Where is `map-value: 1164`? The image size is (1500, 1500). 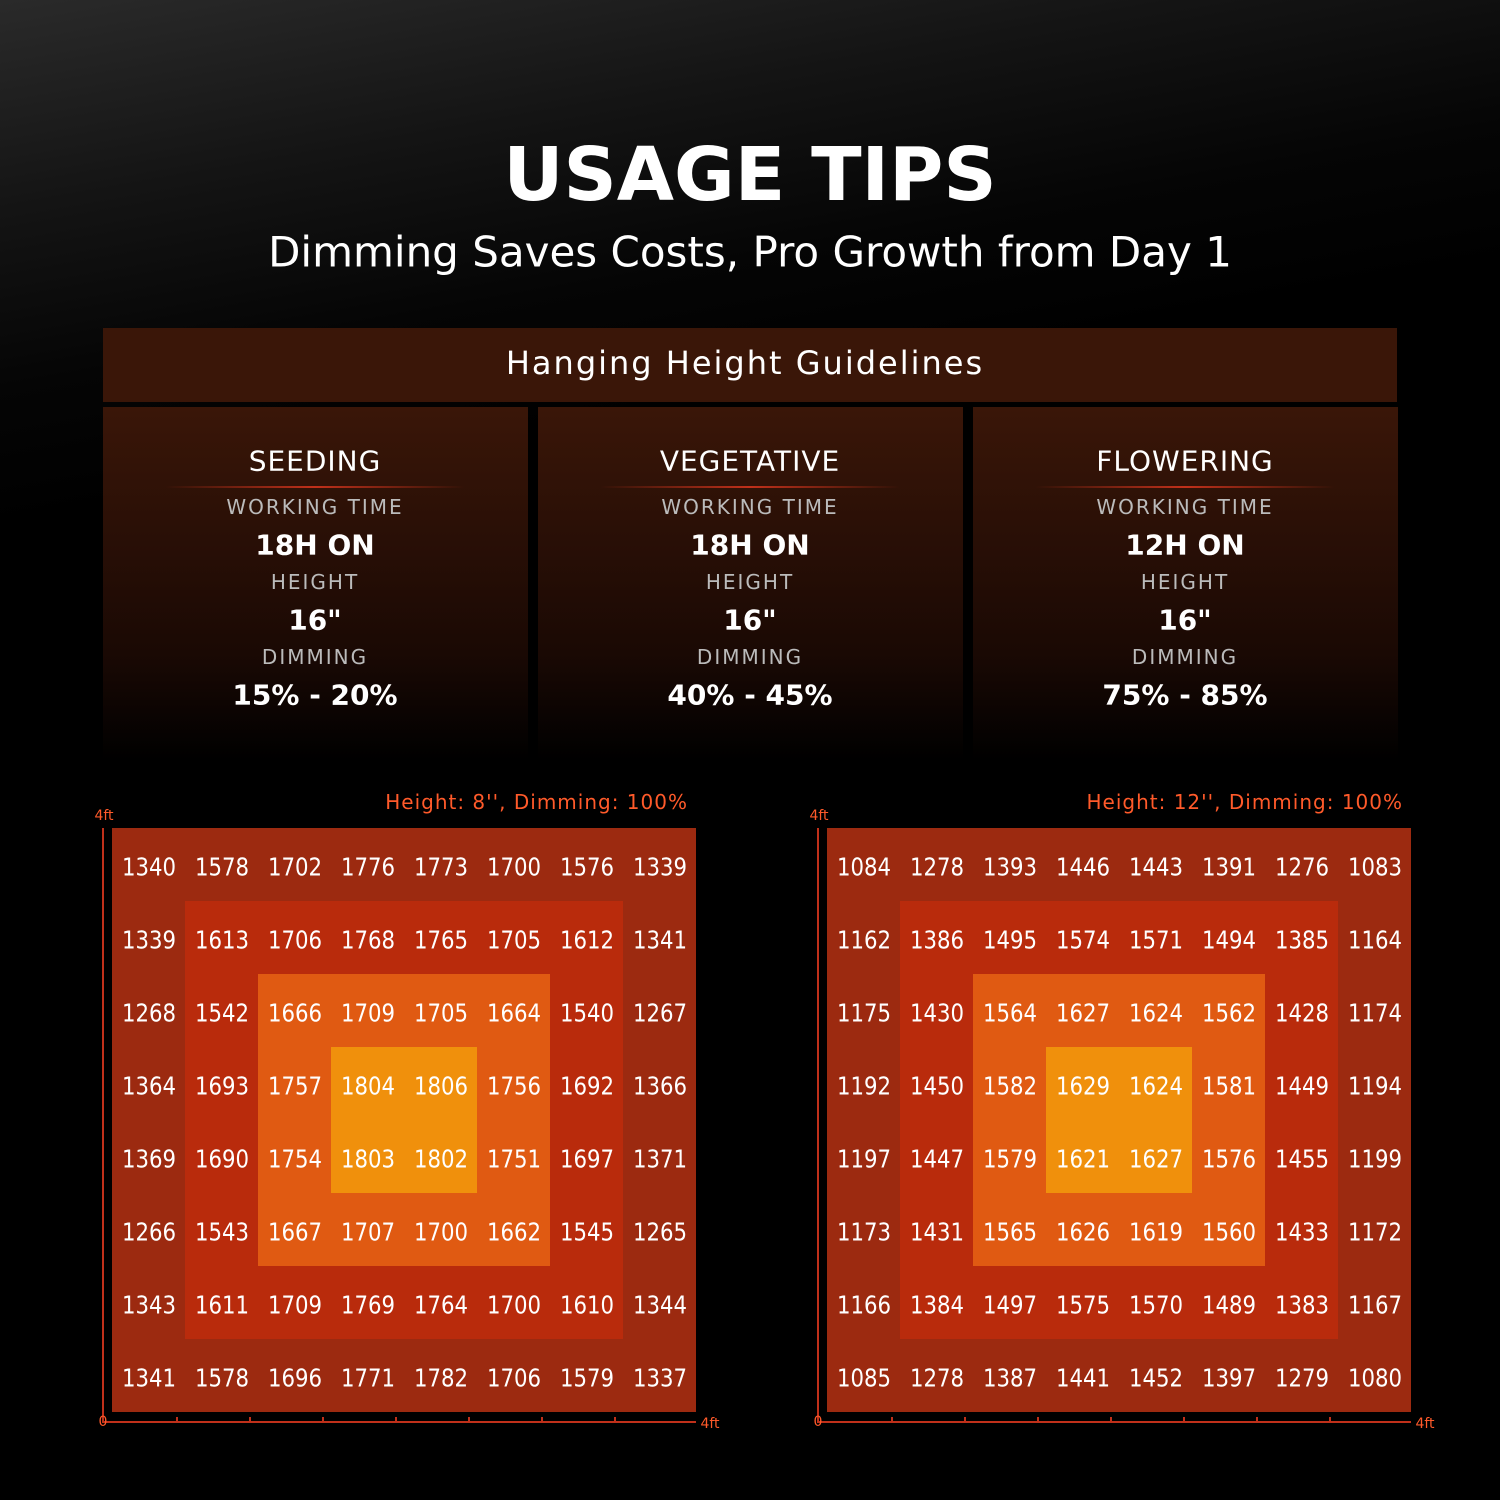 map-value: 1164 is located at coordinates (1374, 939).